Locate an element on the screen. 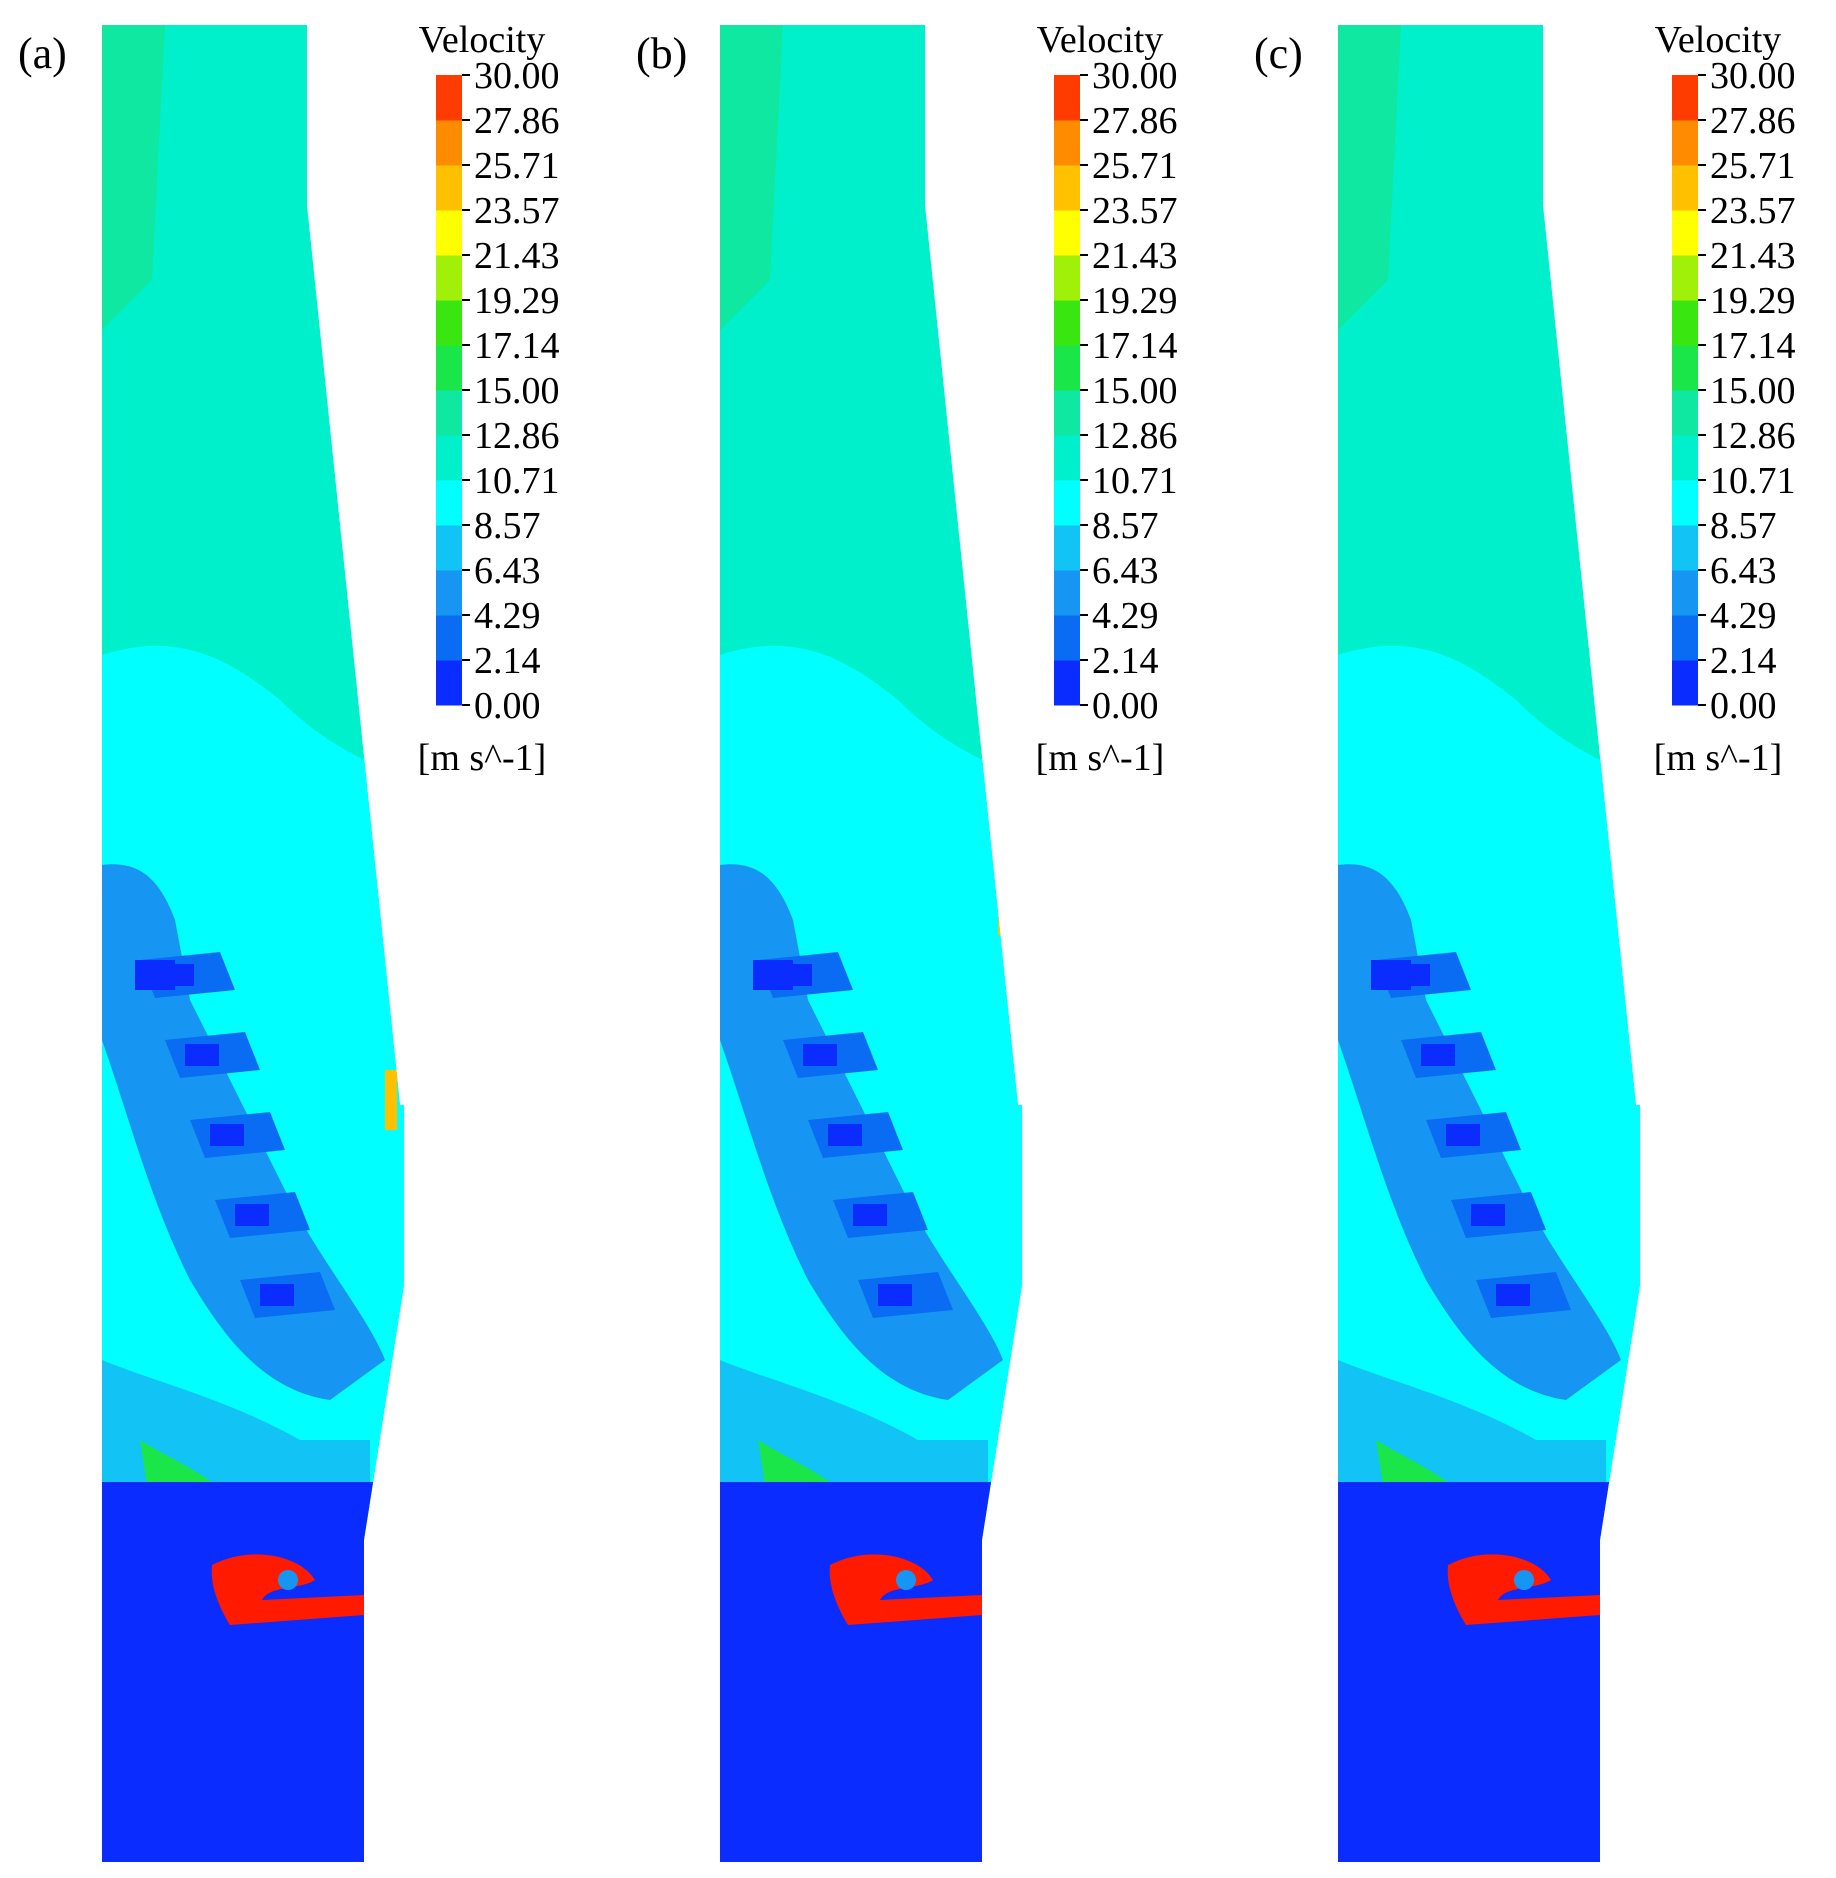 This screenshot has width=1836, height=1878. legend-tick-label: 19.29 is located at coordinates (517, 301).